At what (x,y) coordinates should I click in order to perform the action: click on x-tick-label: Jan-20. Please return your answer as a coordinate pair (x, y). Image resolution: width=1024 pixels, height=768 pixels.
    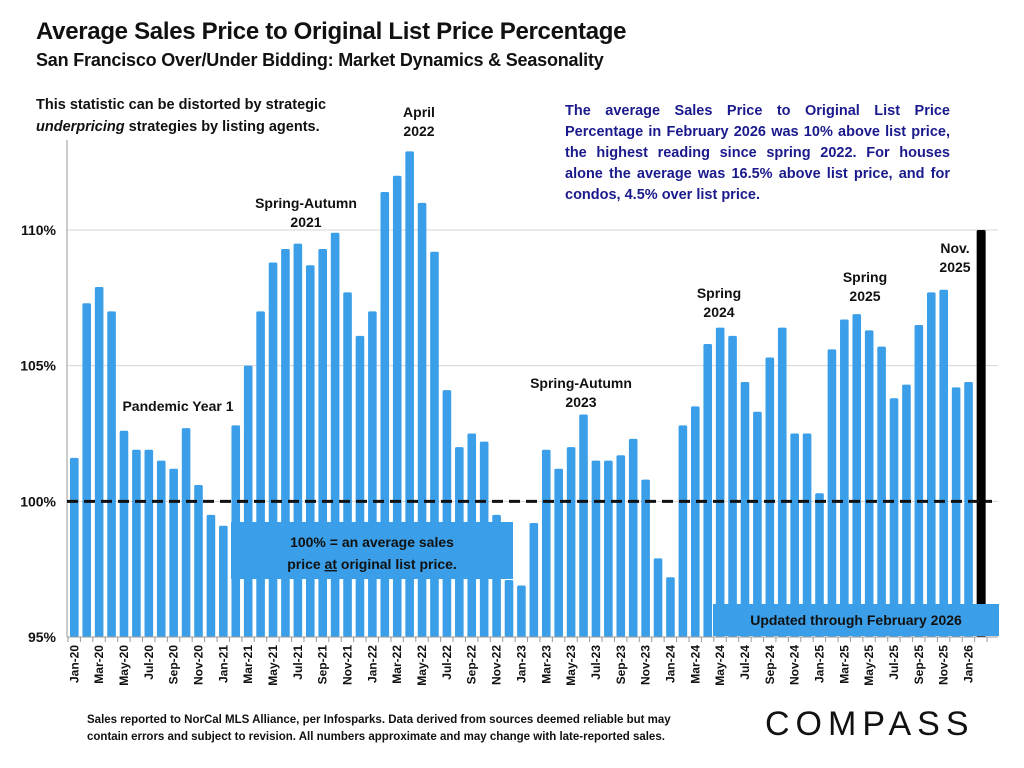
    Looking at the image, I should click on (74, 664).